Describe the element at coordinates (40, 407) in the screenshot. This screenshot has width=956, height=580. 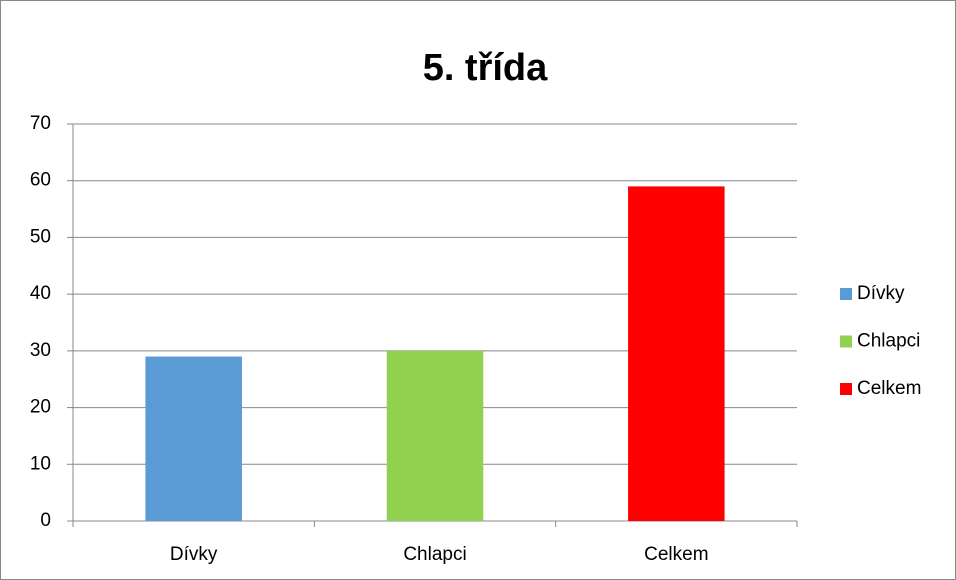
I see `y-tick-label: 20` at that location.